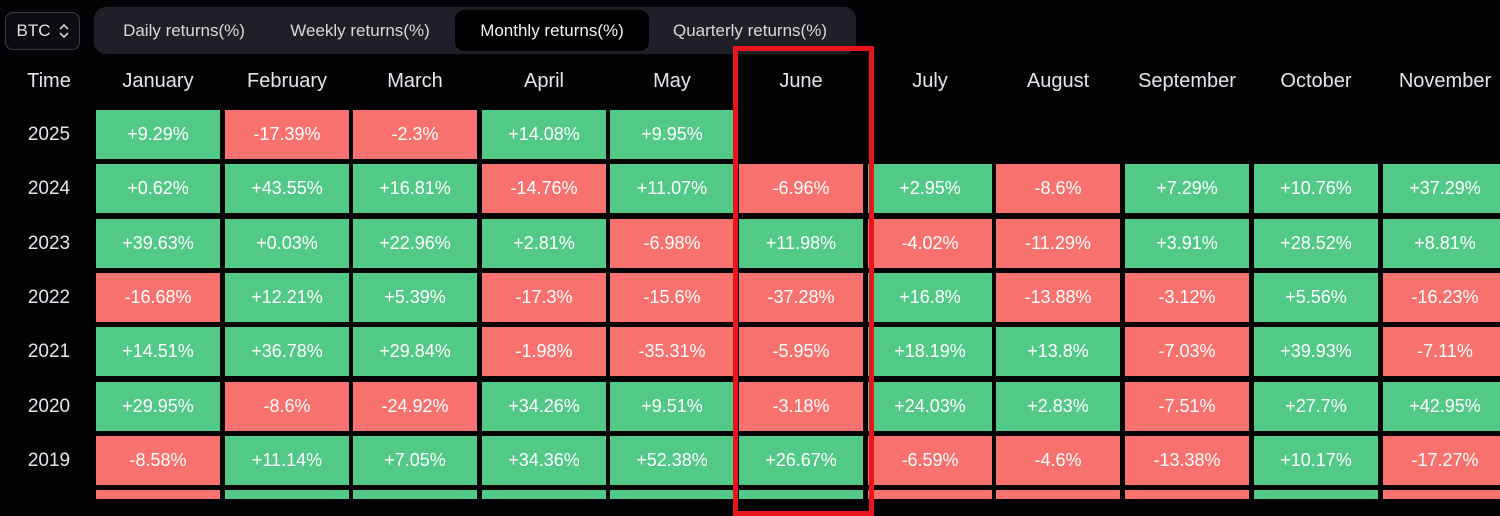 The image size is (1500, 516). I want to click on return-cell: -13.88%, so click(1058, 297).